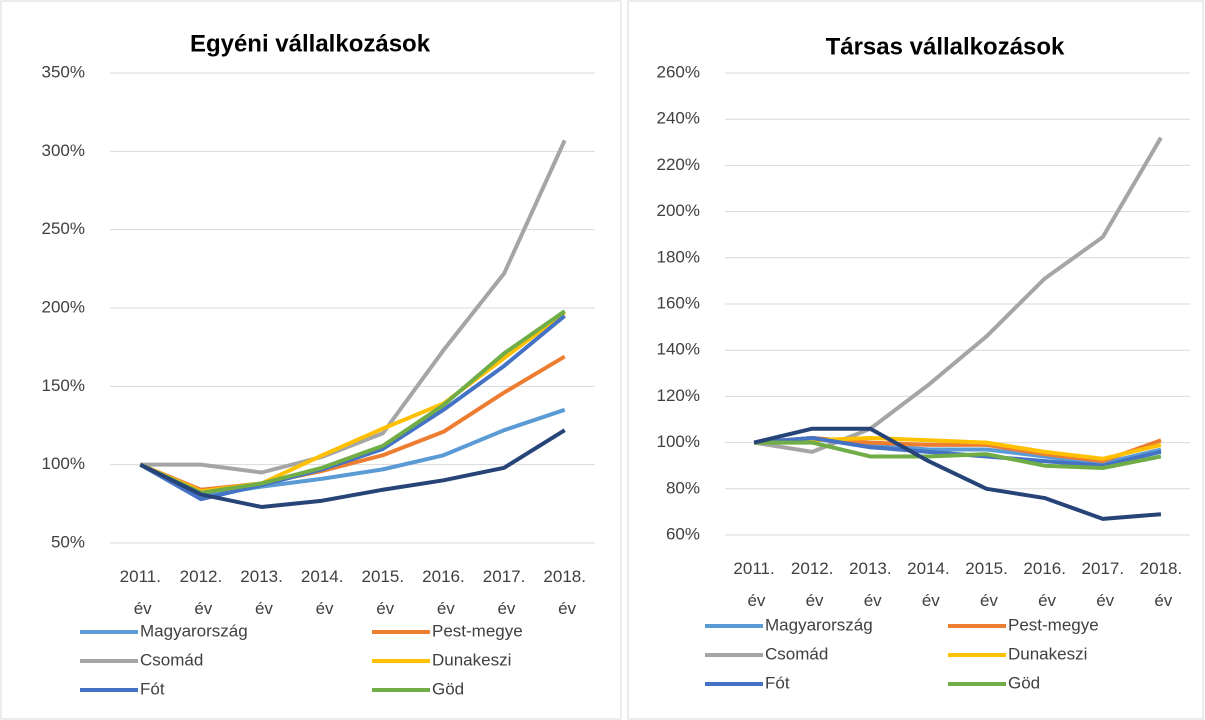 The image size is (1205, 720). Describe the element at coordinates (310, 43) in the screenshot. I see `chart-title: Egyéni vállalkozások` at that location.